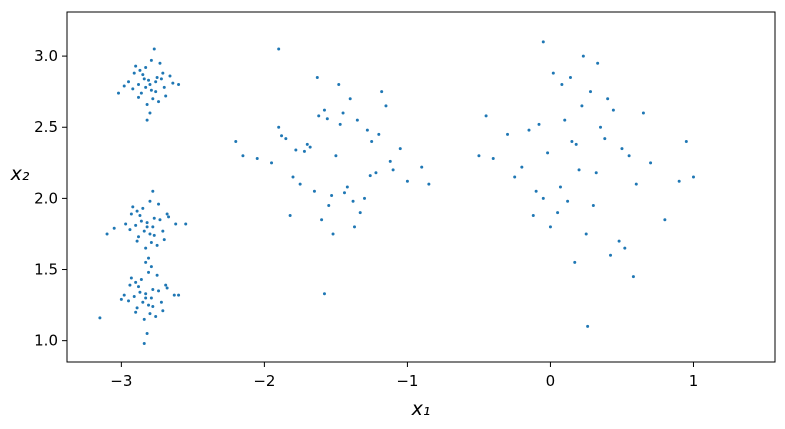 Image resolution: width=785 pixels, height=429 pixels. What do you see at coordinates (46, 270) in the screenshot?
I see `y-tick-label: 1.5` at bounding box center [46, 270].